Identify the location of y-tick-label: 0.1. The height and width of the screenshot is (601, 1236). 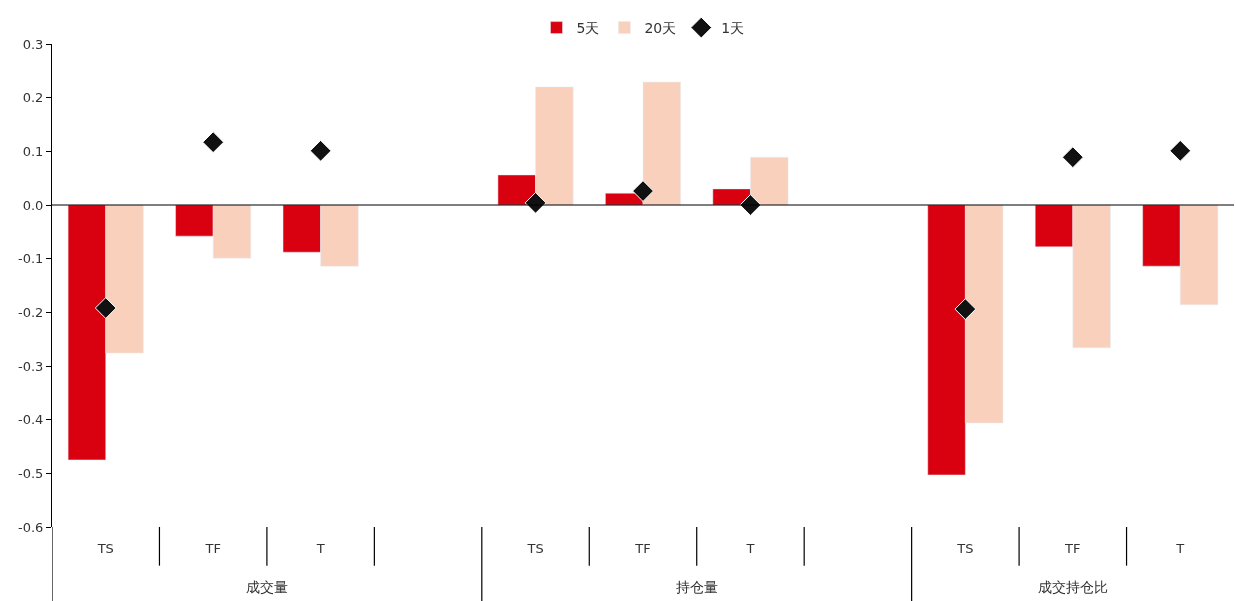
(33, 151).